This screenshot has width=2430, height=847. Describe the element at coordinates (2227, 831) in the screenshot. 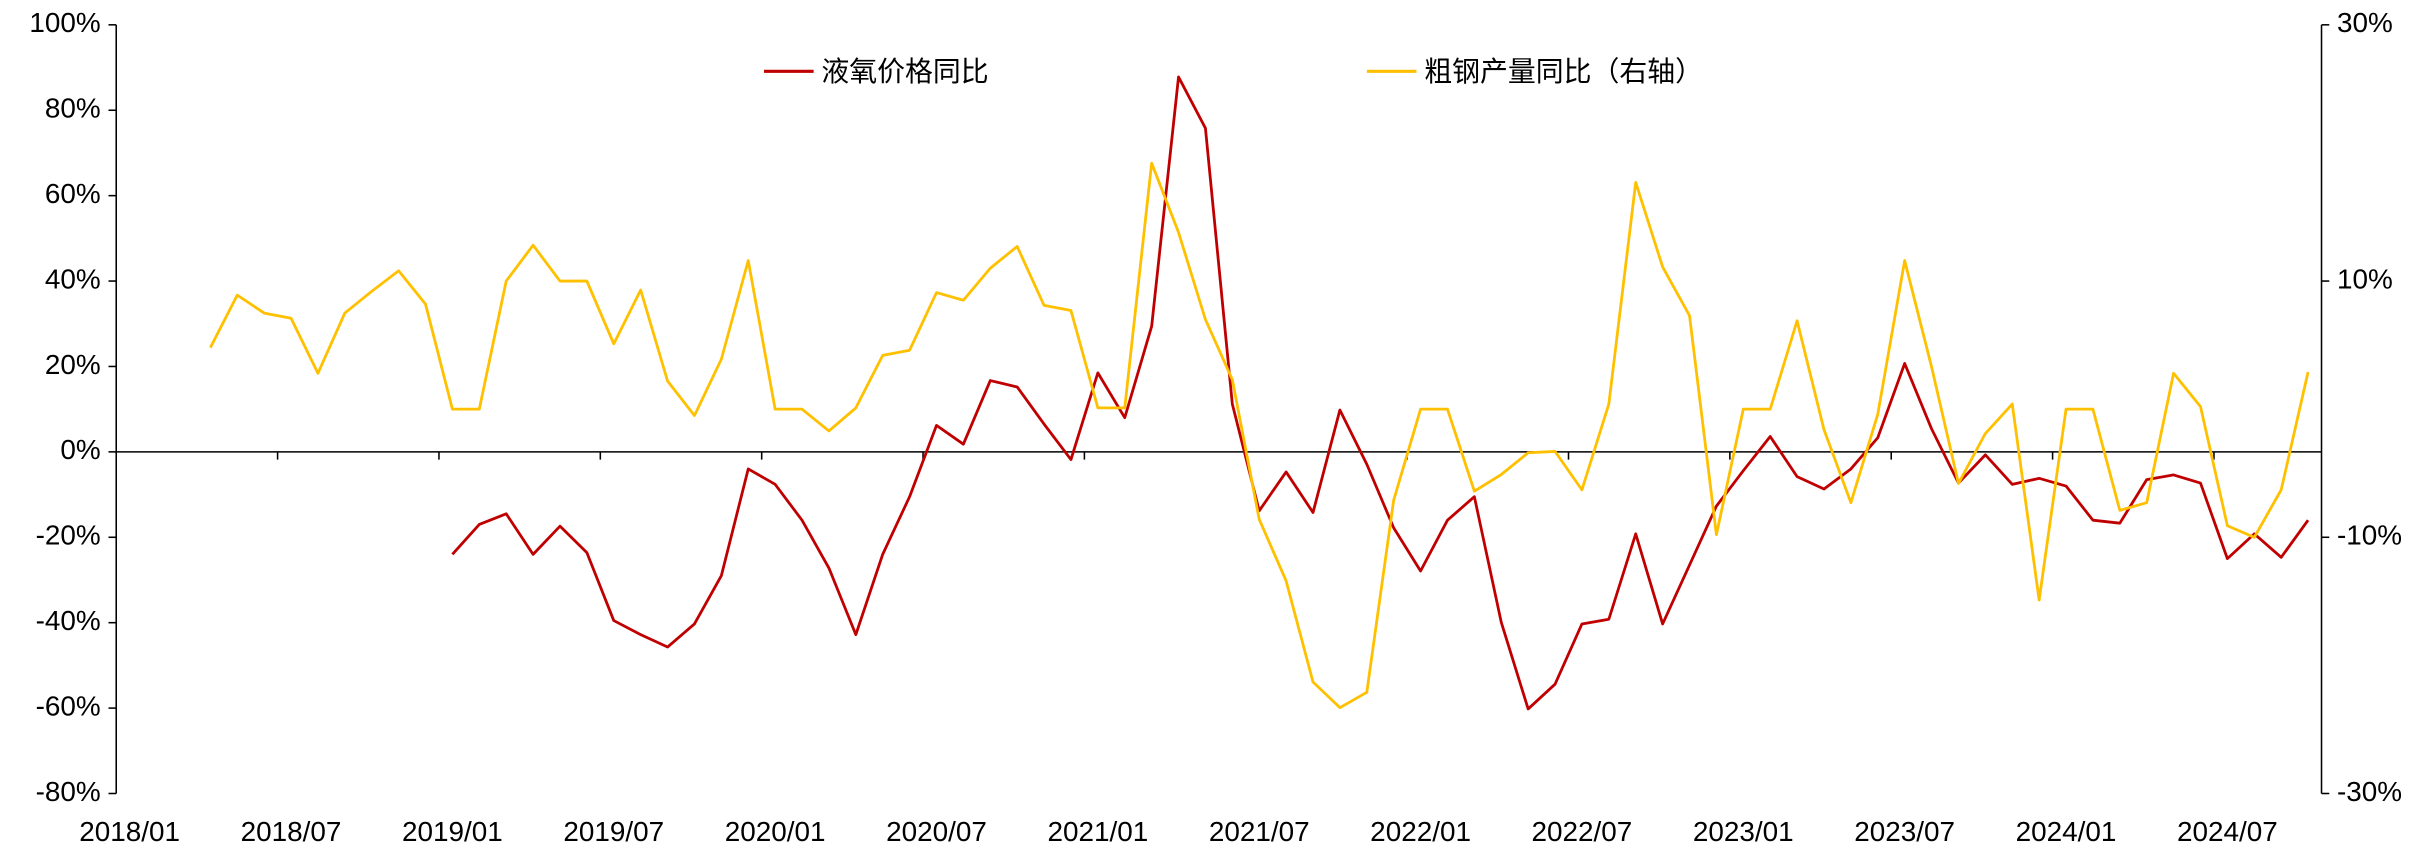

I see `x-tick-label: 2024/07` at that location.